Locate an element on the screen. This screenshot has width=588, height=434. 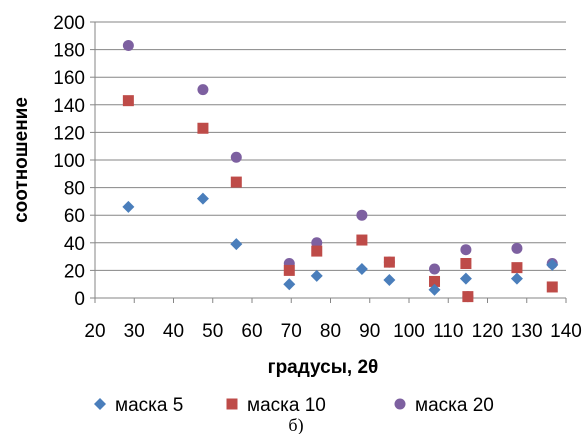
x-tick-label: 80 is located at coordinates (330, 331).